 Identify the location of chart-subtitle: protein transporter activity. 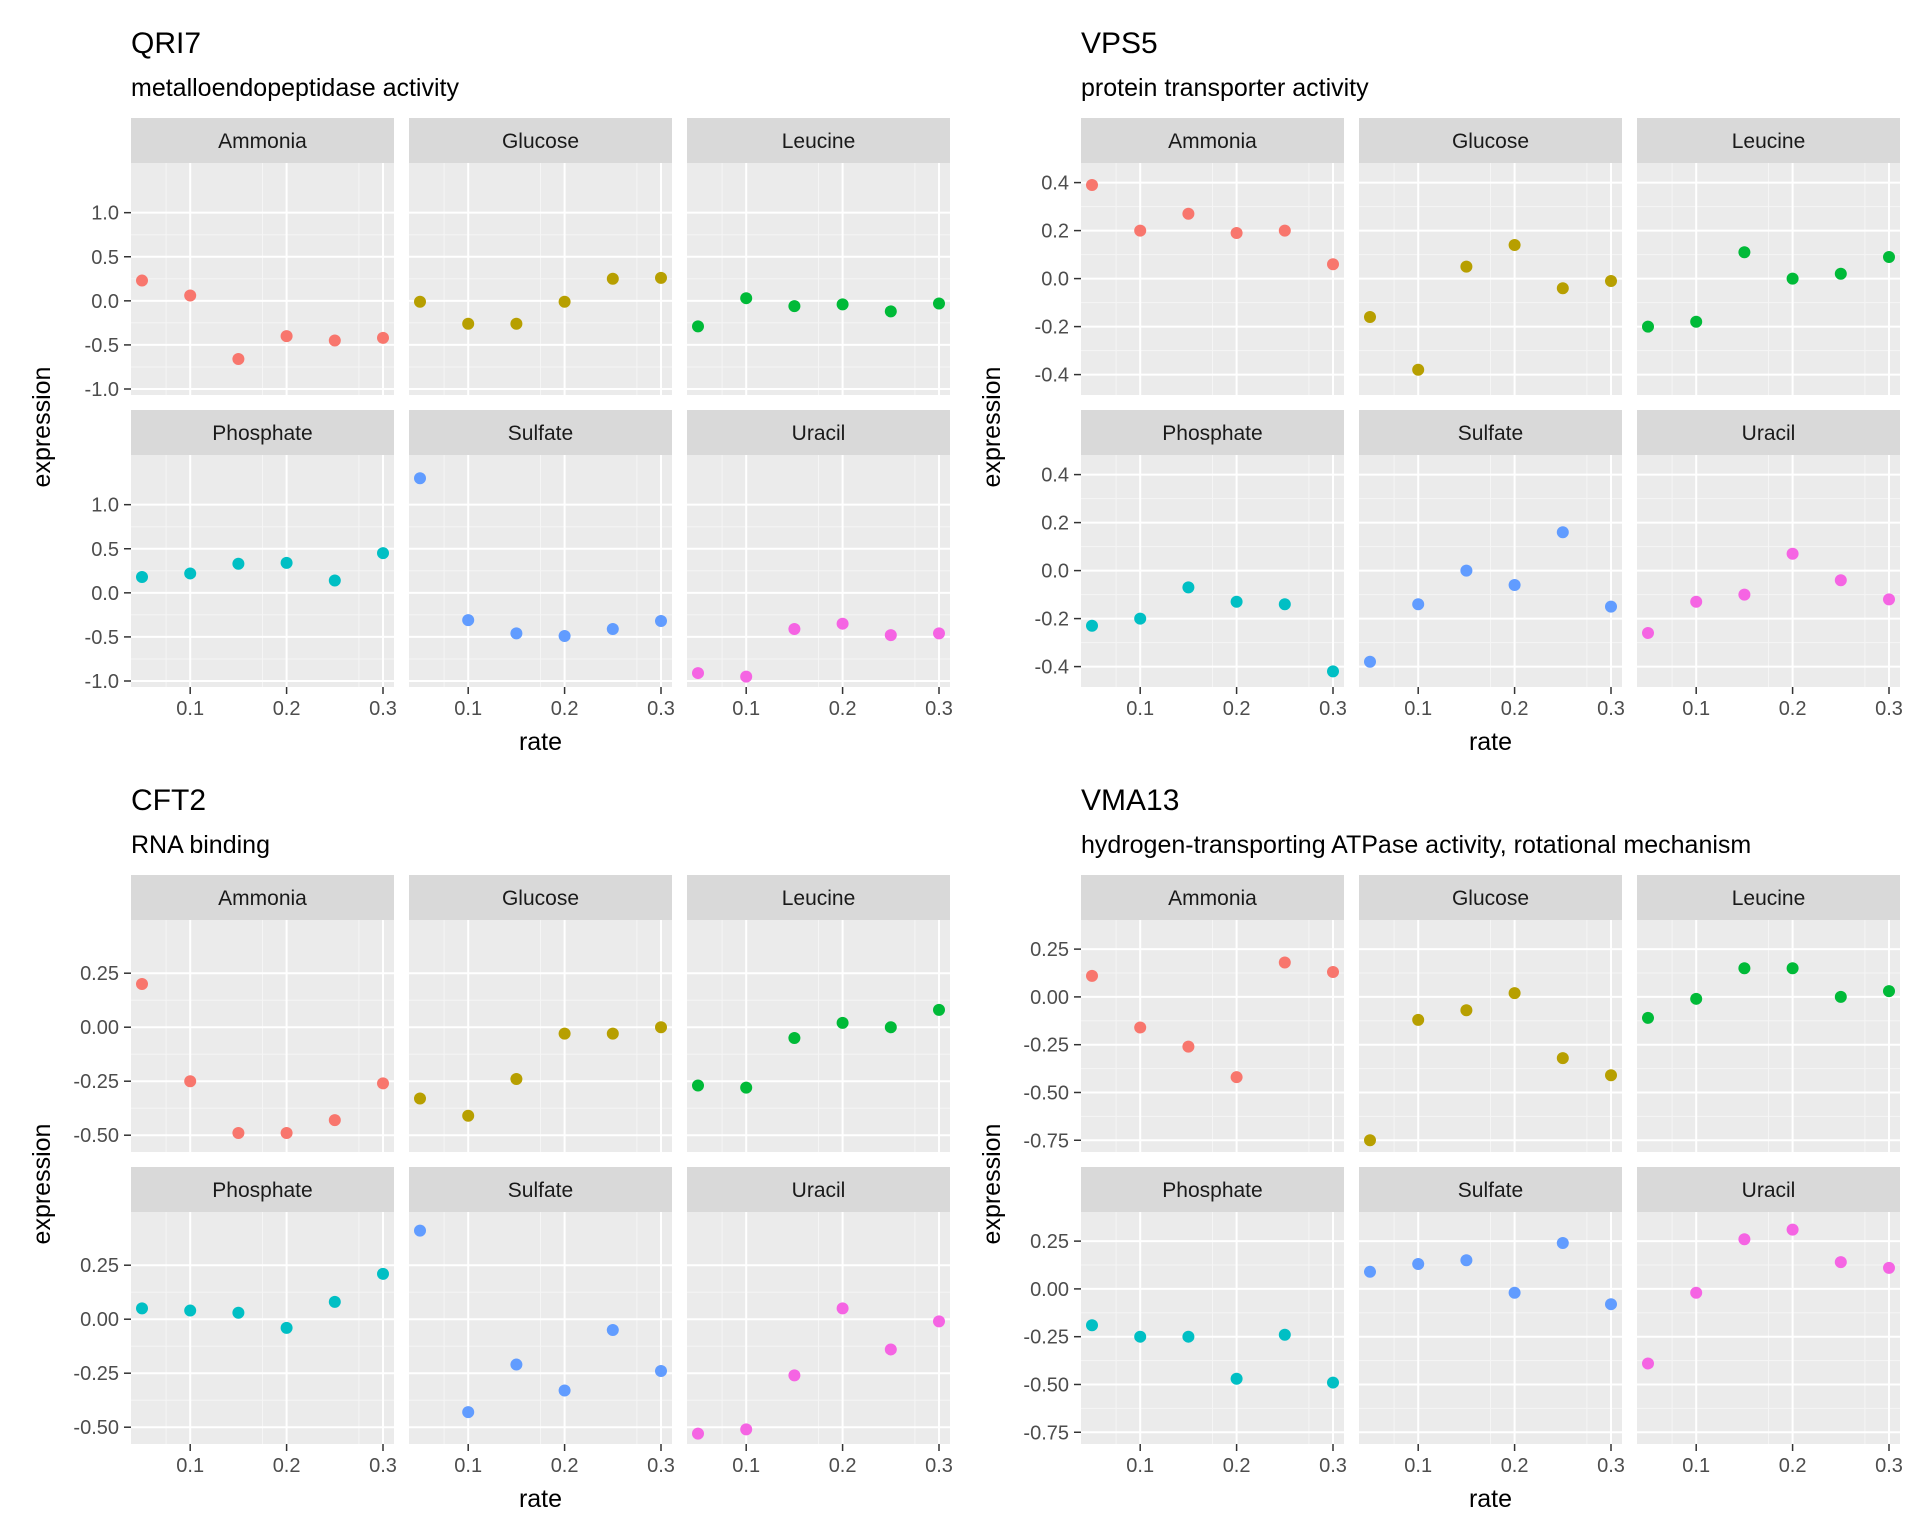
(1225, 88).